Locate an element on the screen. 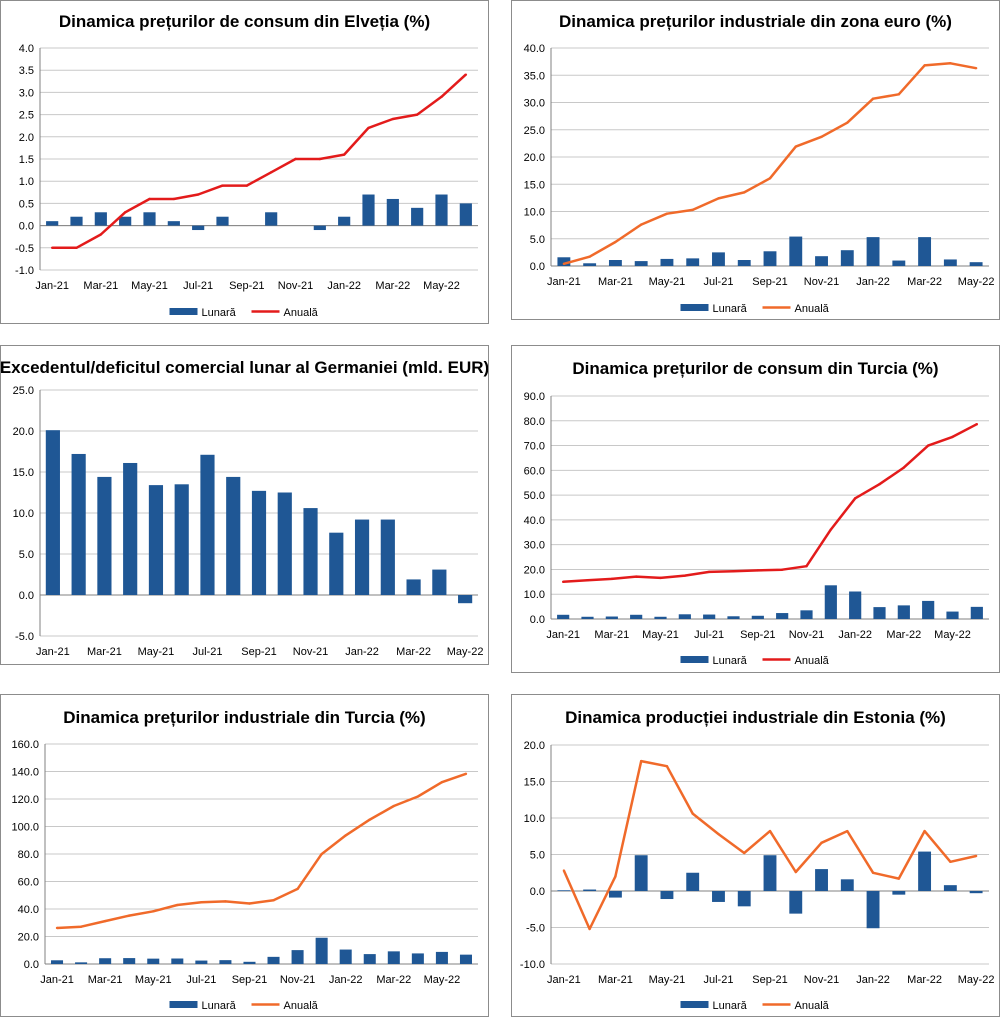  y-tick-label: 20.0 is located at coordinates (534, 158).